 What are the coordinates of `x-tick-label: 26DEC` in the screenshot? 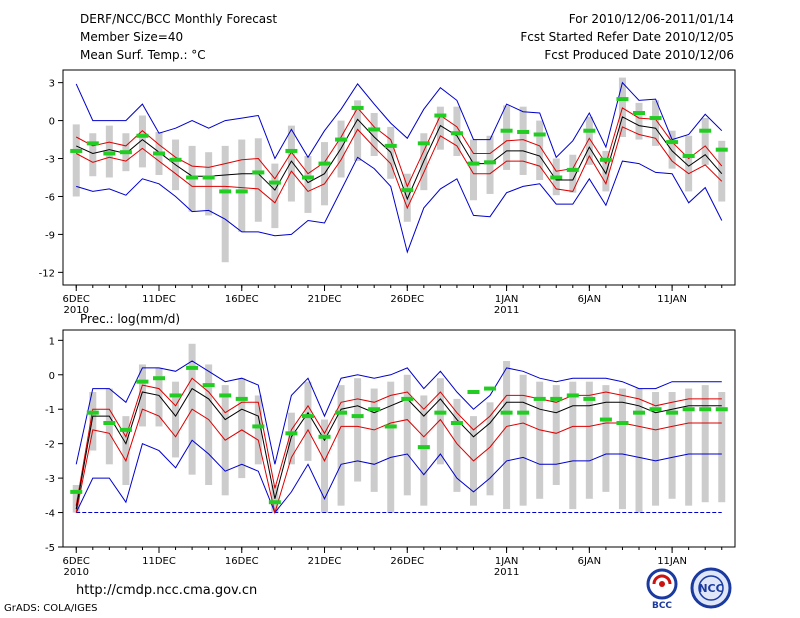 It's located at (407, 299).